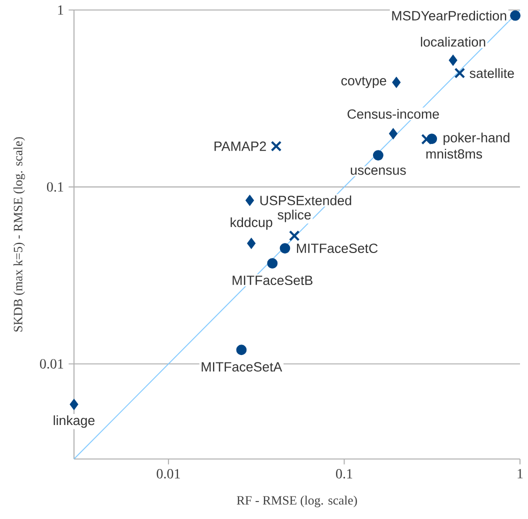 The image size is (528, 519). I want to click on annotation: linkage, so click(74, 421).